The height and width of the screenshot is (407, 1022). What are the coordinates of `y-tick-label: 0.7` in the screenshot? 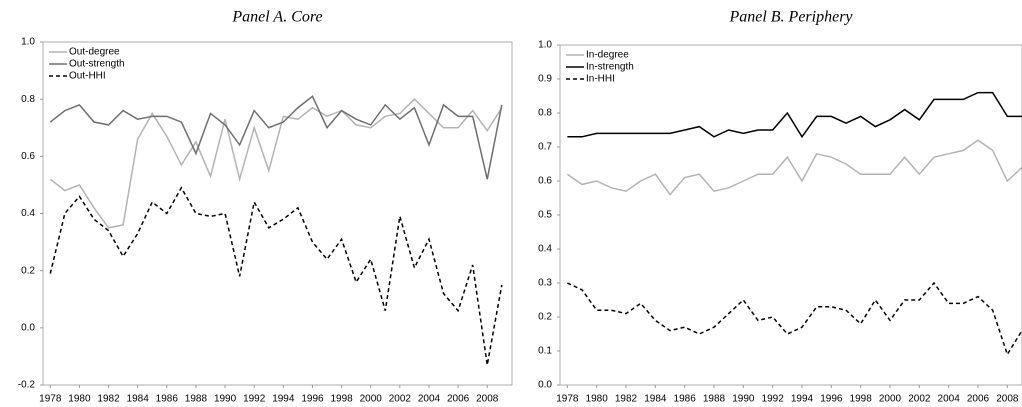 It's located at (545, 147).